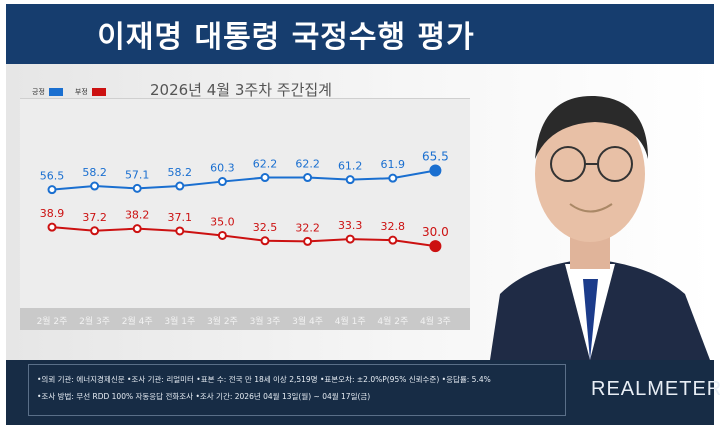 The width and height of the screenshot is (720, 429). I want to click on x-tick-label: 2월 4주, so click(137, 321).